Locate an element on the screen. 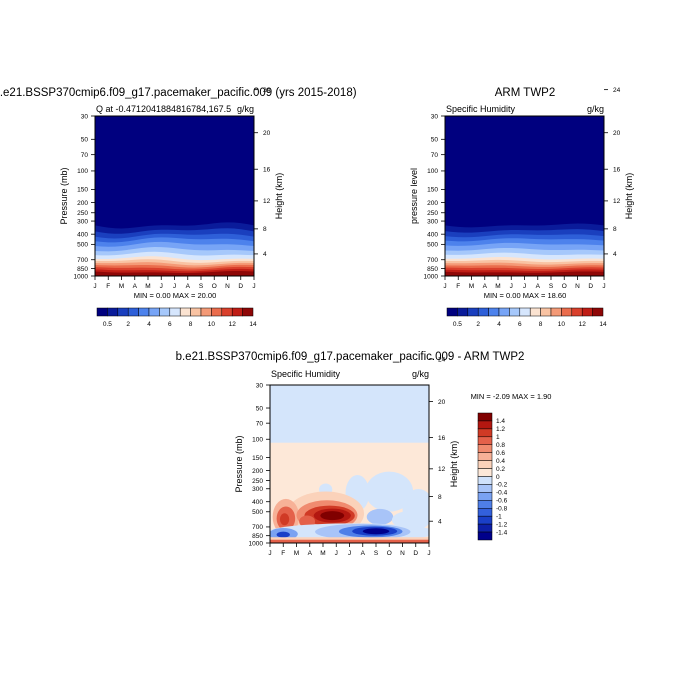 The height and width of the screenshot is (700, 700). panel-diff-ytick-label: 700 is located at coordinates (257, 527).